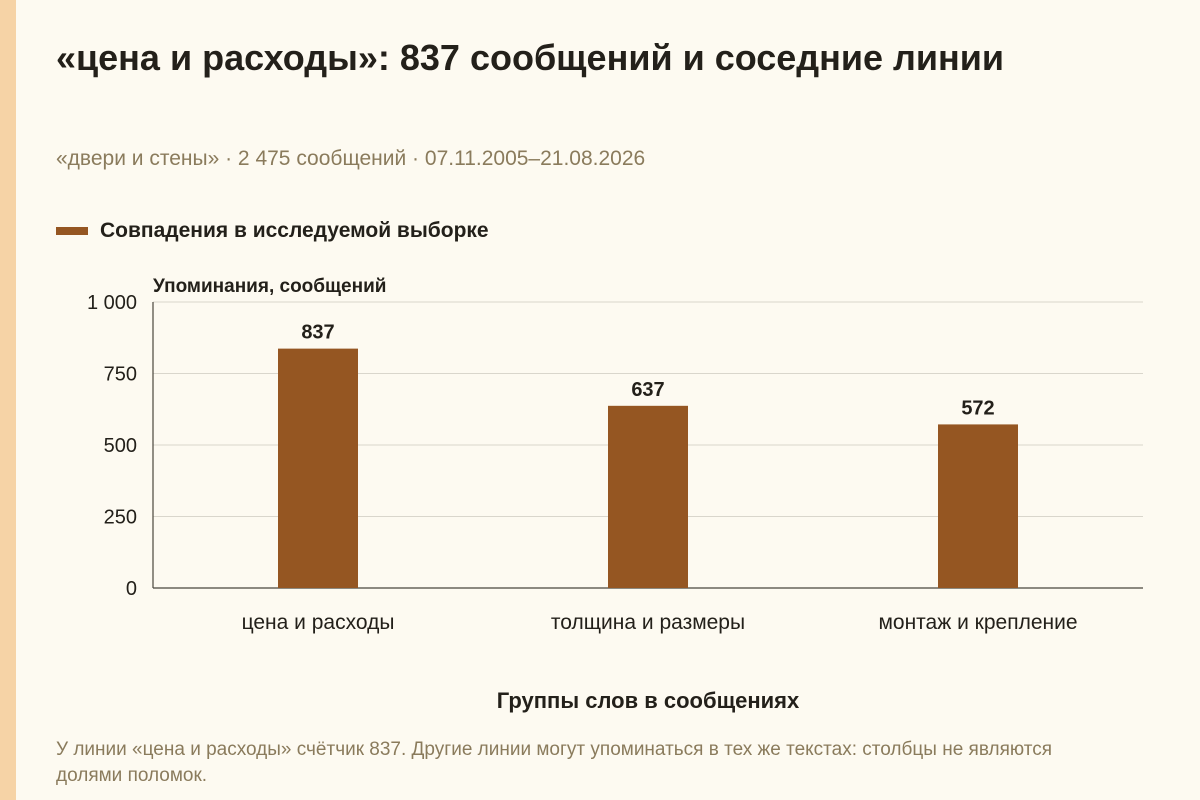 The image size is (1200, 800). I want to click on bar-data-label: 837, so click(317, 333).